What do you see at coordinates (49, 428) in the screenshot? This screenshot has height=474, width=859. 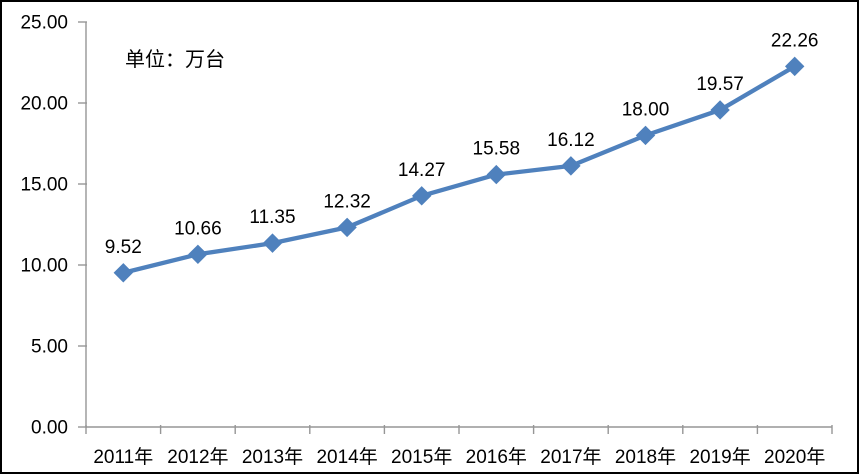 I see `y-axis-tick-label: 0.00` at bounding box center [49, 428].